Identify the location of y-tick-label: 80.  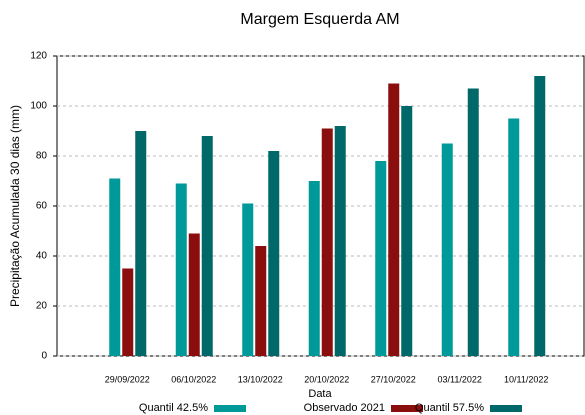
(42, 156).